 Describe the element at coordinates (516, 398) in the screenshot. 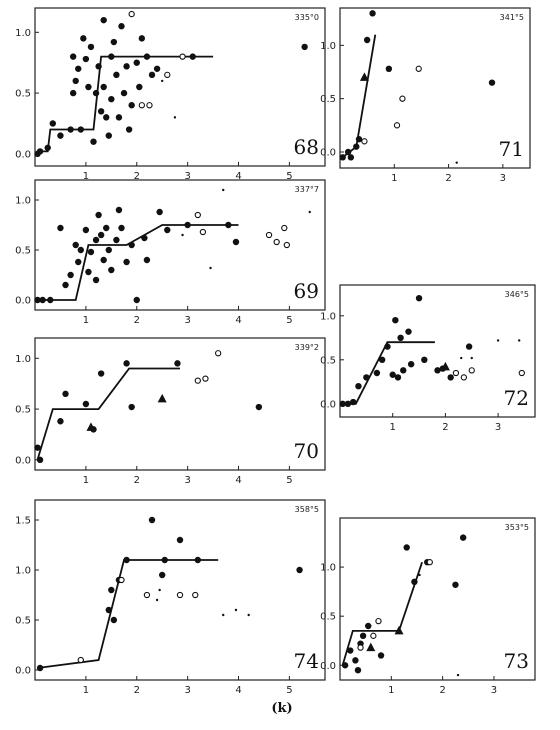

I see `panel-number: 72` at that location.